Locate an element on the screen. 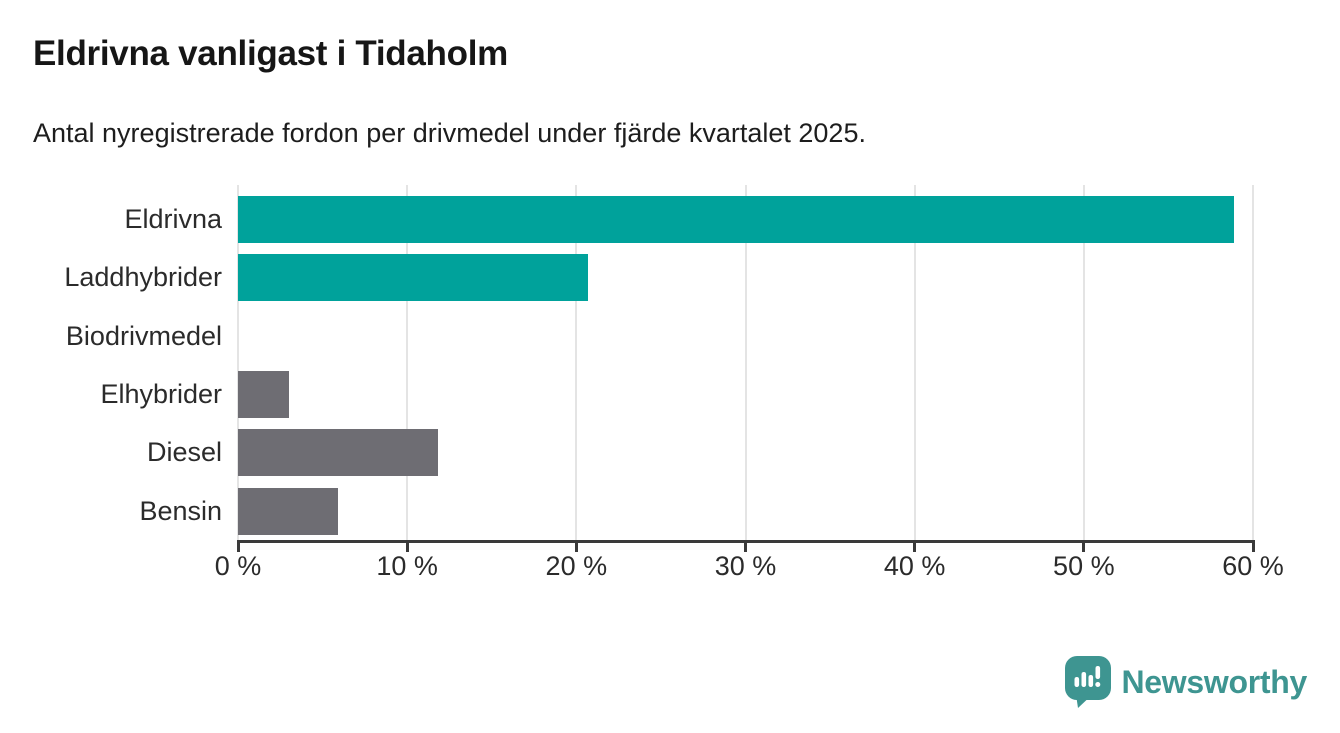  x-axis-tick-label: 10 % is located at coordinates (407, 566).